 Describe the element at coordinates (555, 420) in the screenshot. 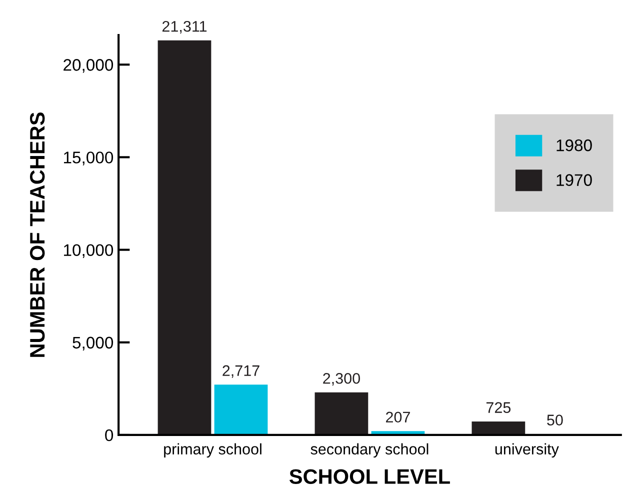

I see `data-label: 50` at that location.